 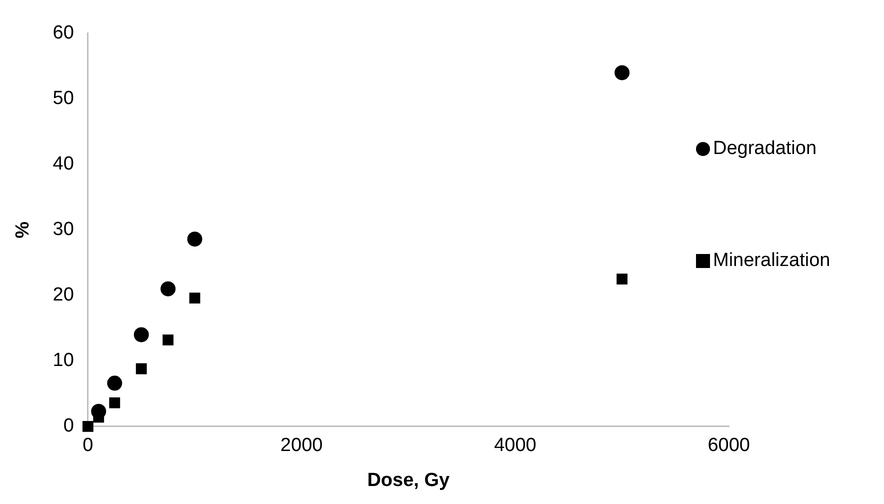 What do you see at coordinates (765, 149) in the screenshot?
I see `legend-label: Degradation` at bounding box center [765, 149].